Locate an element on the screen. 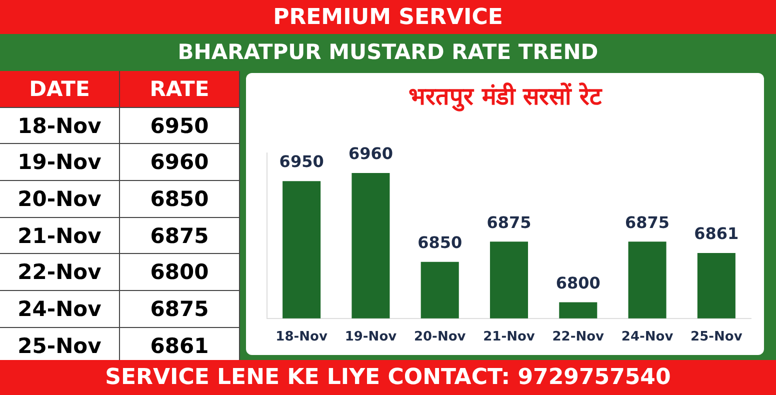 This screenshot has width=776, height=395. x-tick-label: 21-Nov is located at coordinates (509, 337).